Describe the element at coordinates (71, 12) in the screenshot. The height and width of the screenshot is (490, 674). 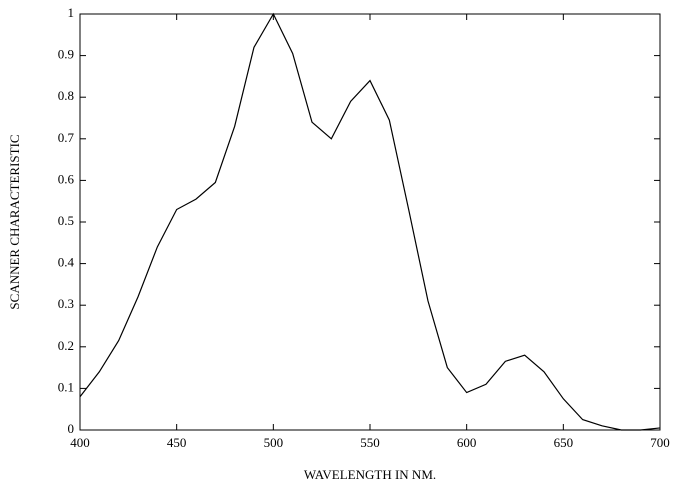
I see `y-tick-label: 1` at that location.